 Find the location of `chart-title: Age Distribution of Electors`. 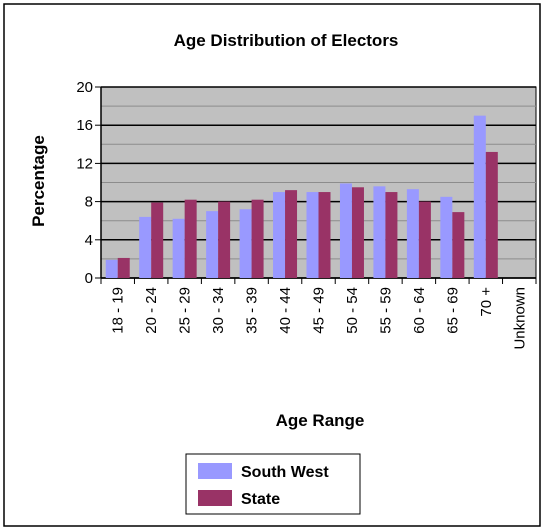

chart-title: Age Distribution of Electors is located at coordinates (286, 40).